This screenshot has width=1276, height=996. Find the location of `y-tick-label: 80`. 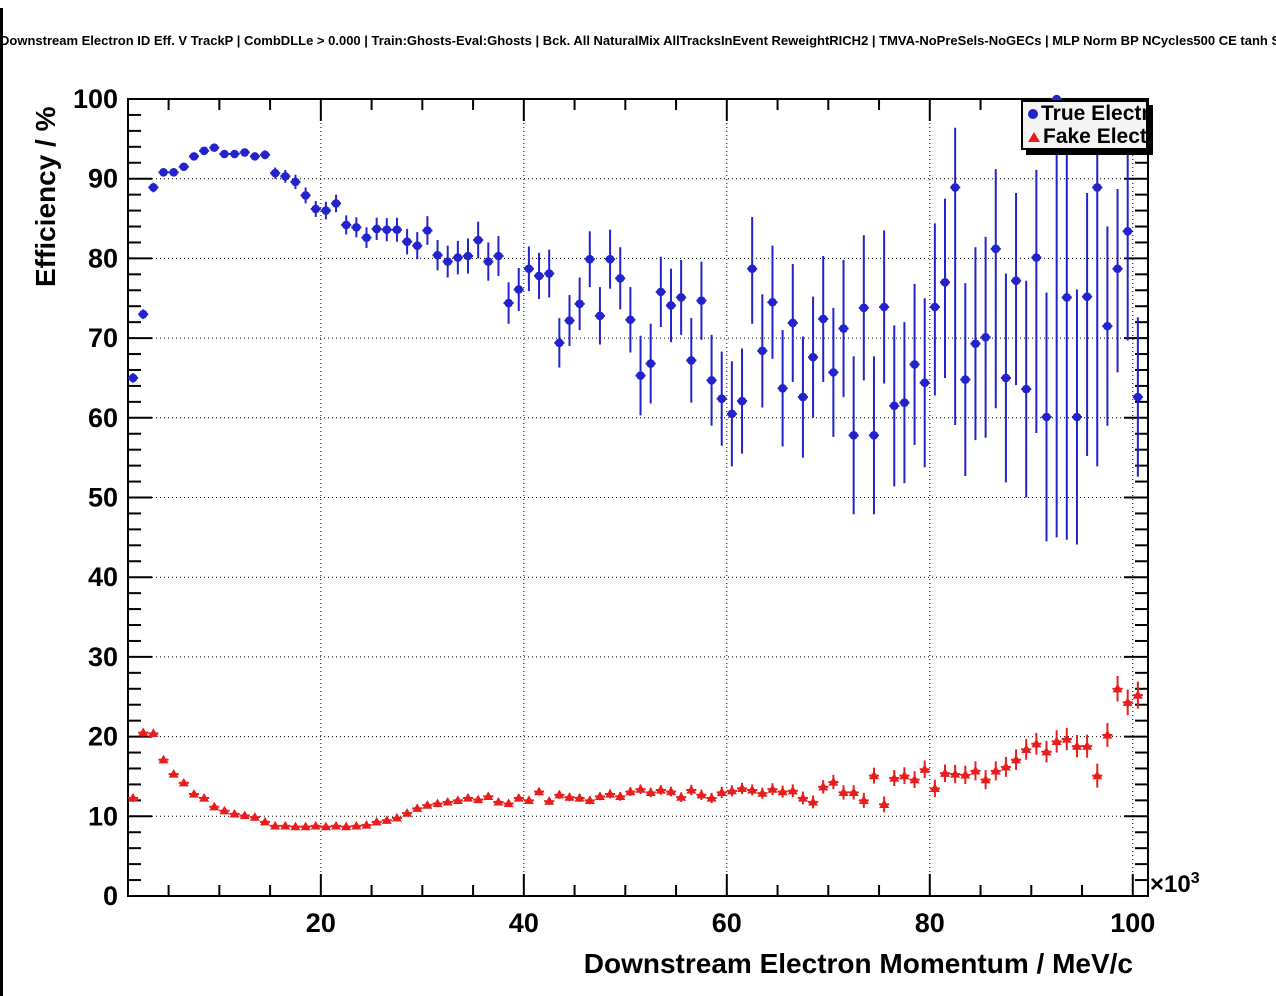

y-tick-label: 80 is located at coordinates (103, 258).